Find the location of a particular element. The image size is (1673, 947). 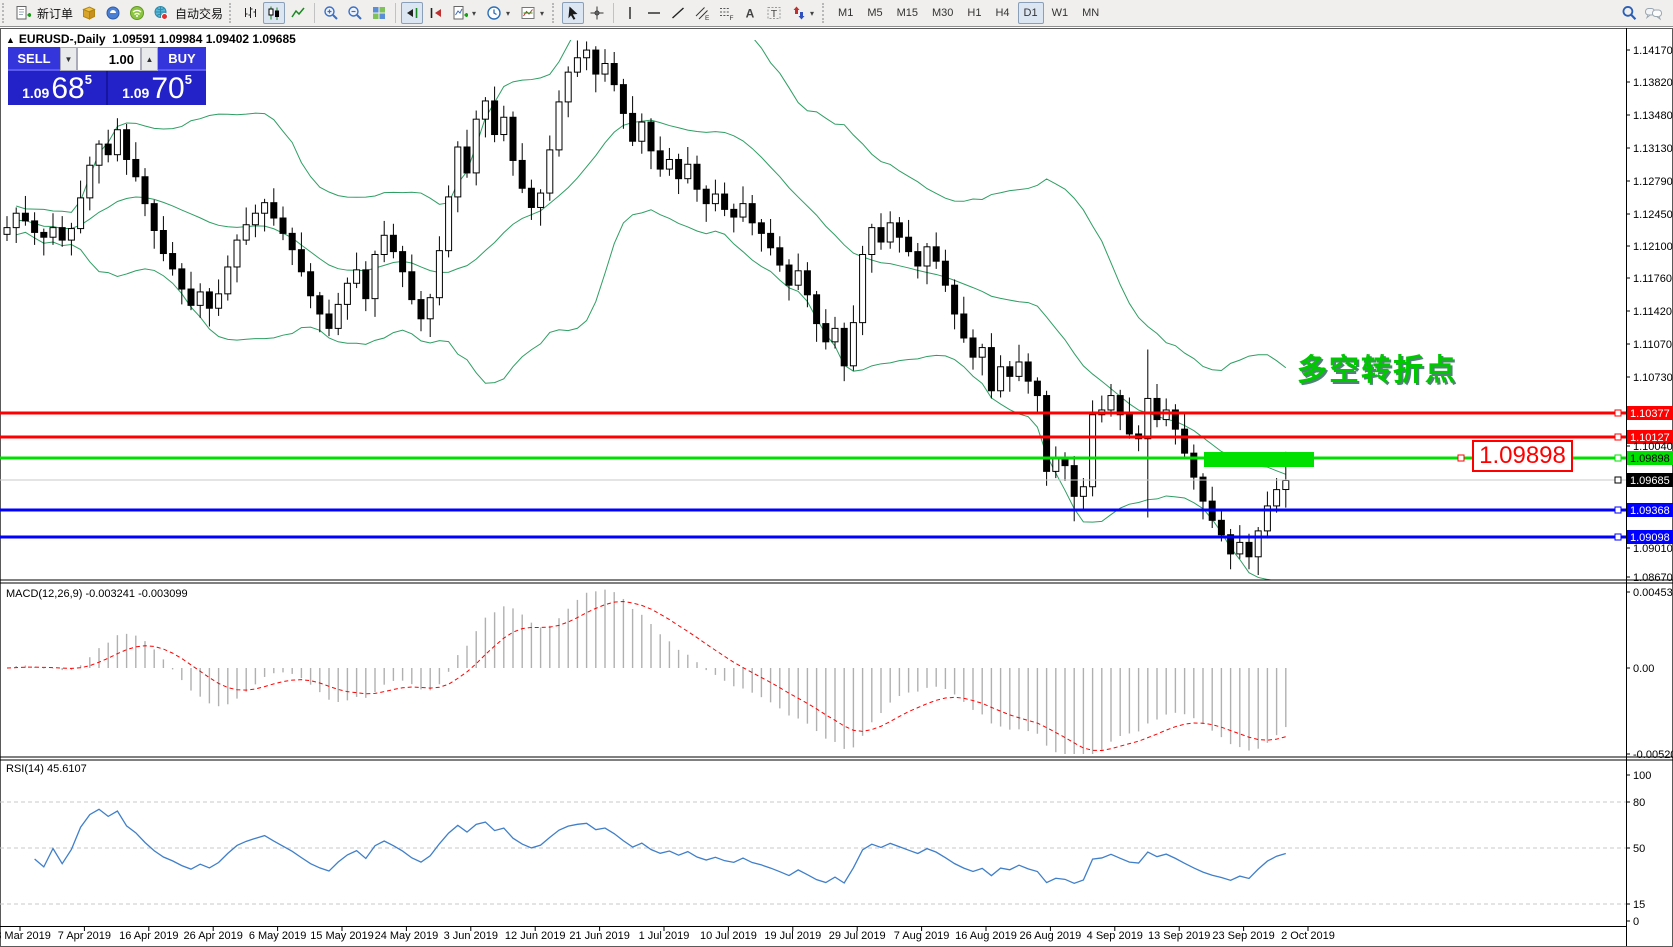

timeframe-m15: M15 is located at coordinates (907, 13).